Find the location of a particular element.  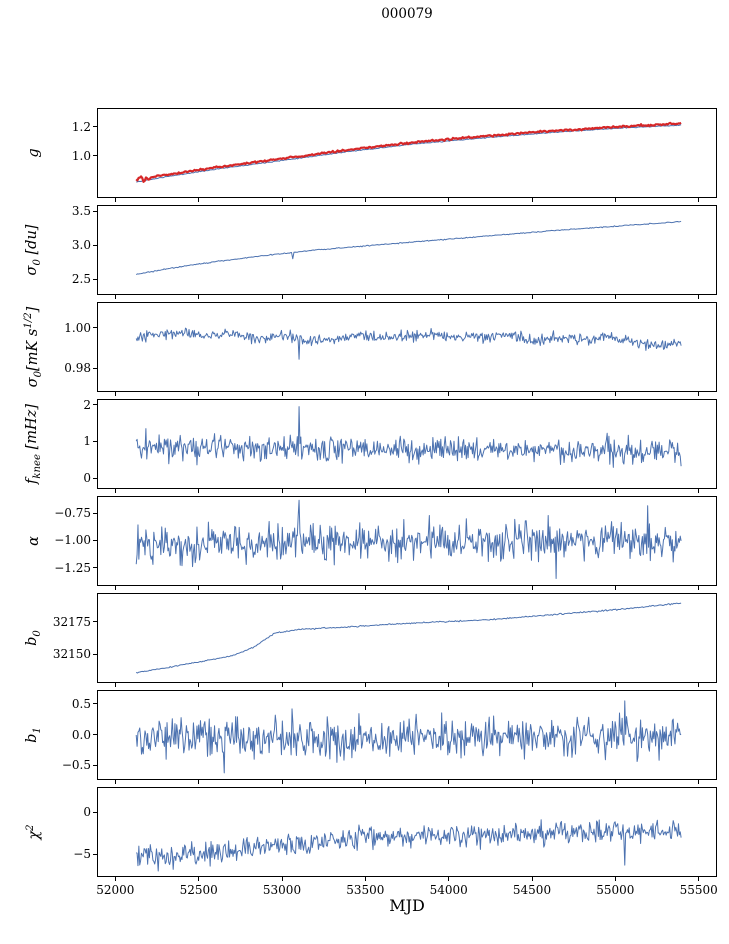

y-axis-label-sigma0-mks: σ0[mK s1/2] is located at coordinates (33, 347).